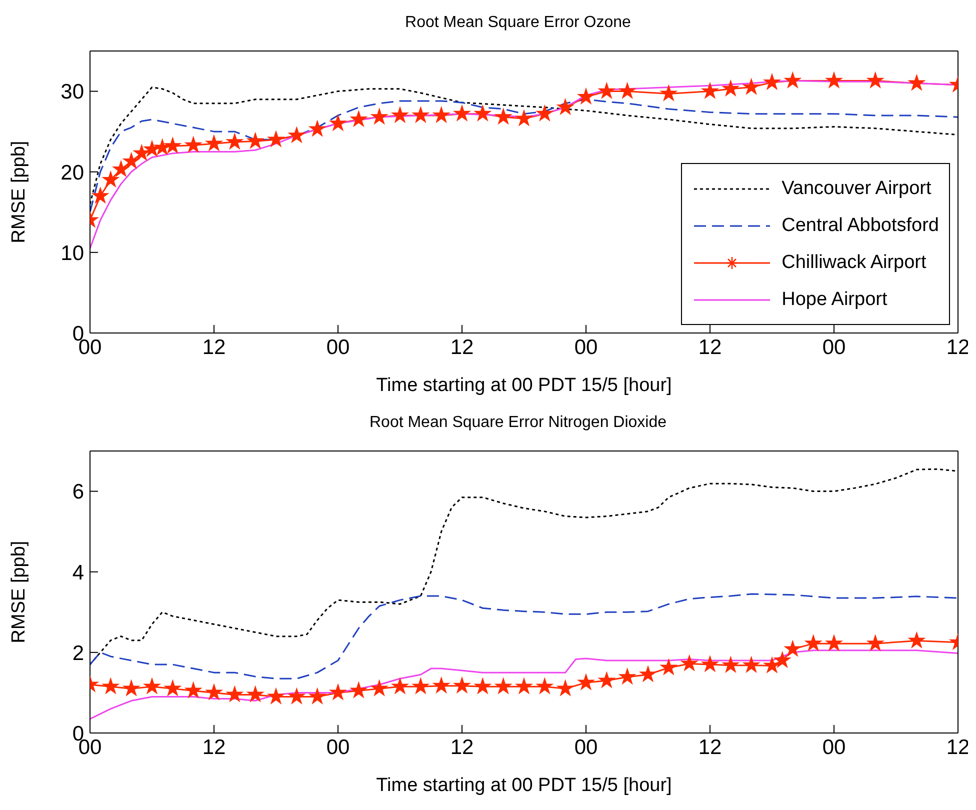 This screenshot has height=810, width=976. Describe the element at coordinates (78, 572) in the screenshot. I see `y-tick-label: 4` at that location.